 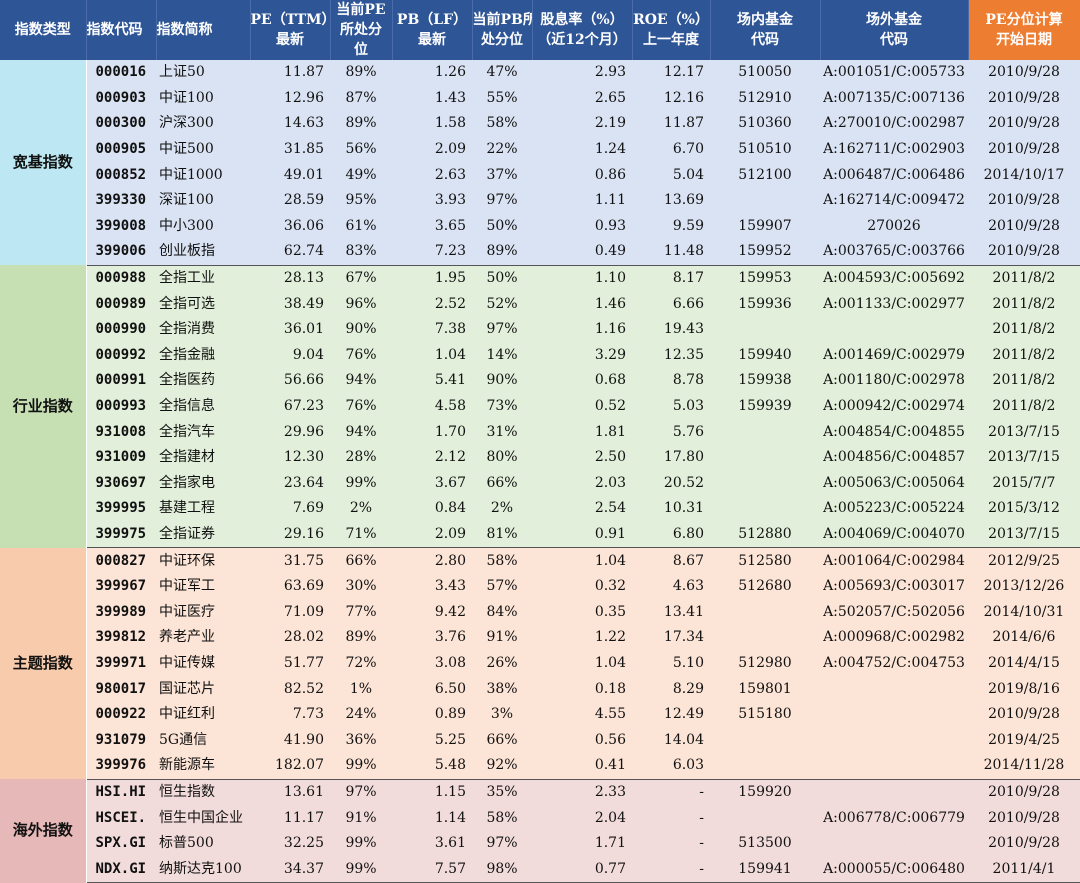 I want to click on index-code: 931079, so click(x=121, y=740).